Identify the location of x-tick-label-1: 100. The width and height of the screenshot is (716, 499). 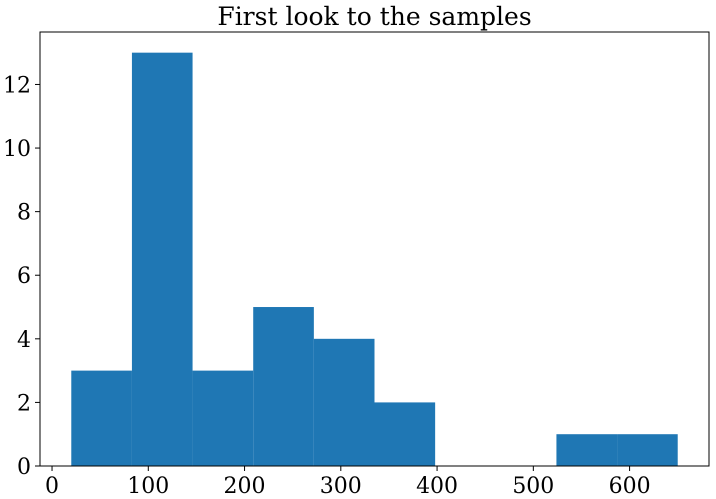
(148, 486).